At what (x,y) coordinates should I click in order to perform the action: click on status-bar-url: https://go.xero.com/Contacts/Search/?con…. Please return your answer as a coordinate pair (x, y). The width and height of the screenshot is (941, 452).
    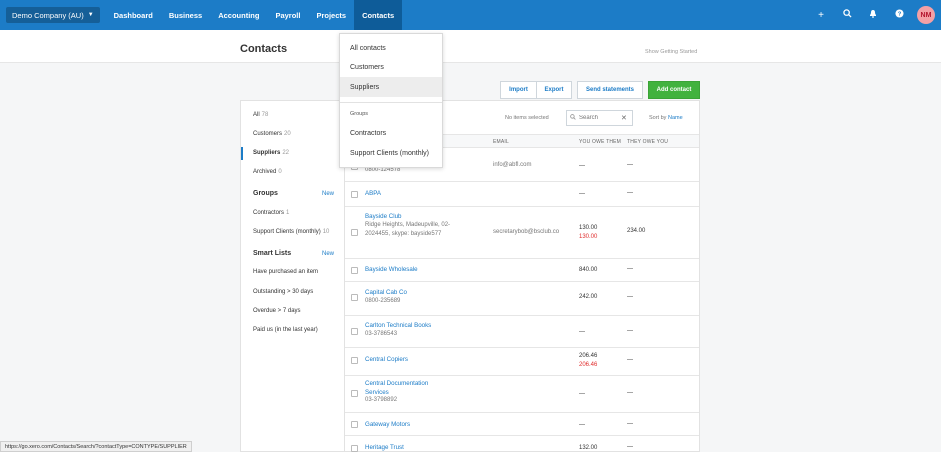
    Looking at the image, I should click on (96, 446).